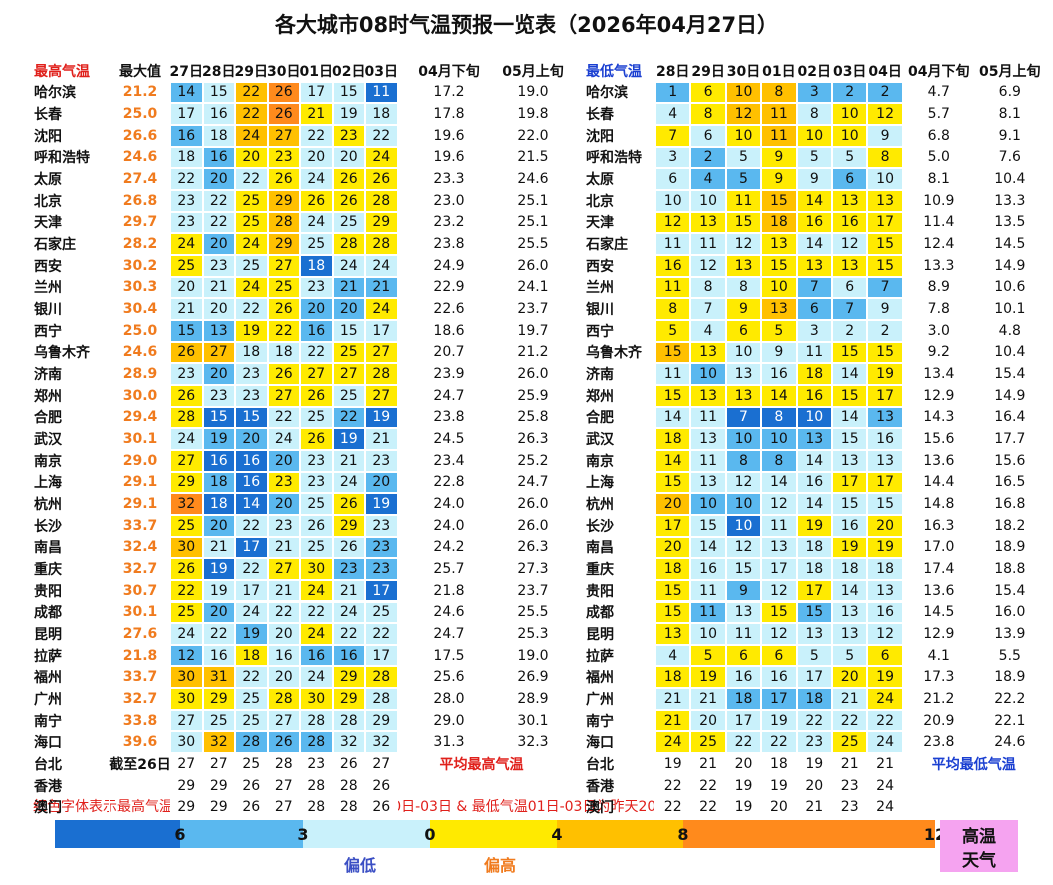 The height and width of the screenshot is (885, 1053). Describe the element at coordinates (938, 395) in the screenshot. I see `avg-cell: 12.9` at that location.